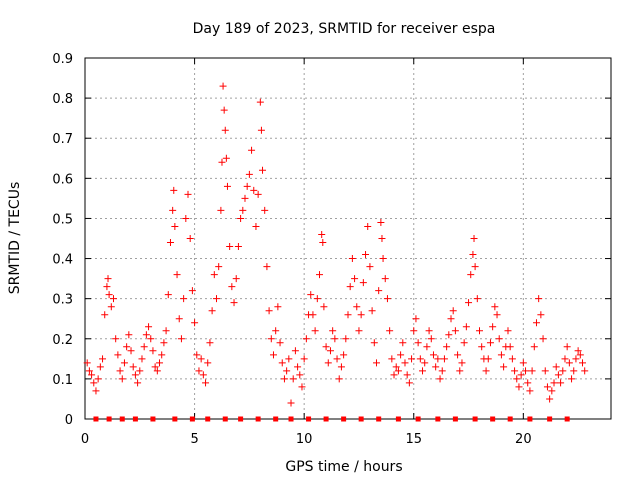 The image size is (640, 480). Describe the element at coordinates (62, 219) in the screenshot. I see `y-tick-label: 0.5` at that location.